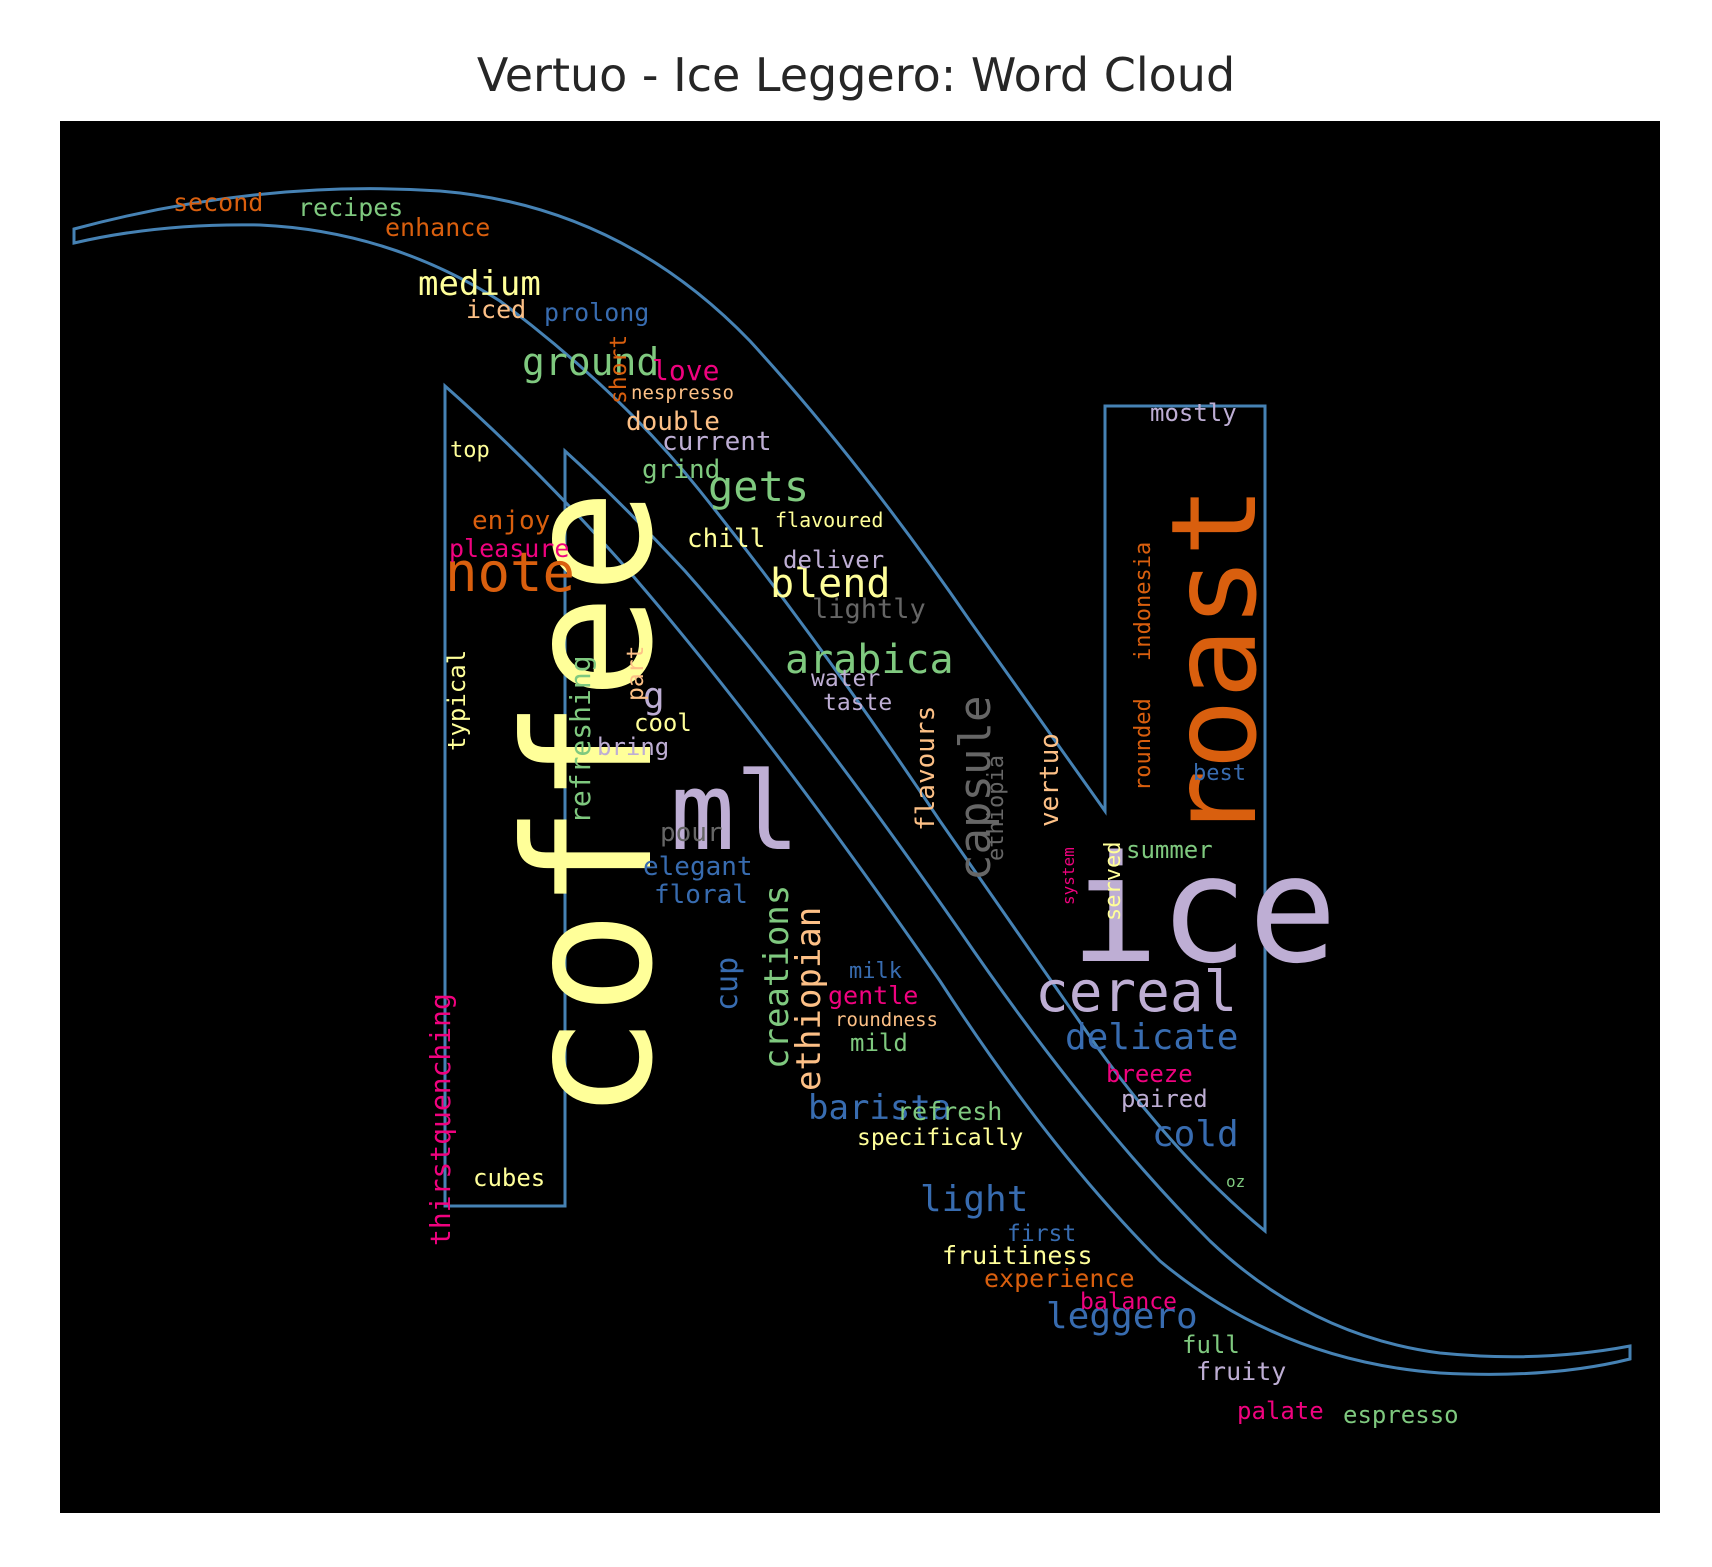 This screenshot has height=1567, width=1712. Describe the element at coordinates (1219, 773) in the screenshot. I see `word-best: best` at that location.